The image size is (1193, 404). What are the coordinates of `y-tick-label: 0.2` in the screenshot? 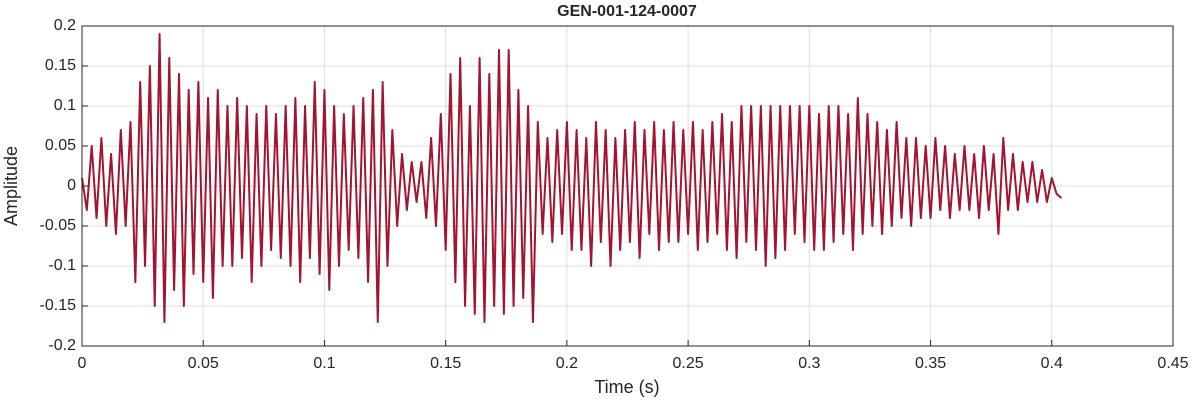 It's located at (65, 25).